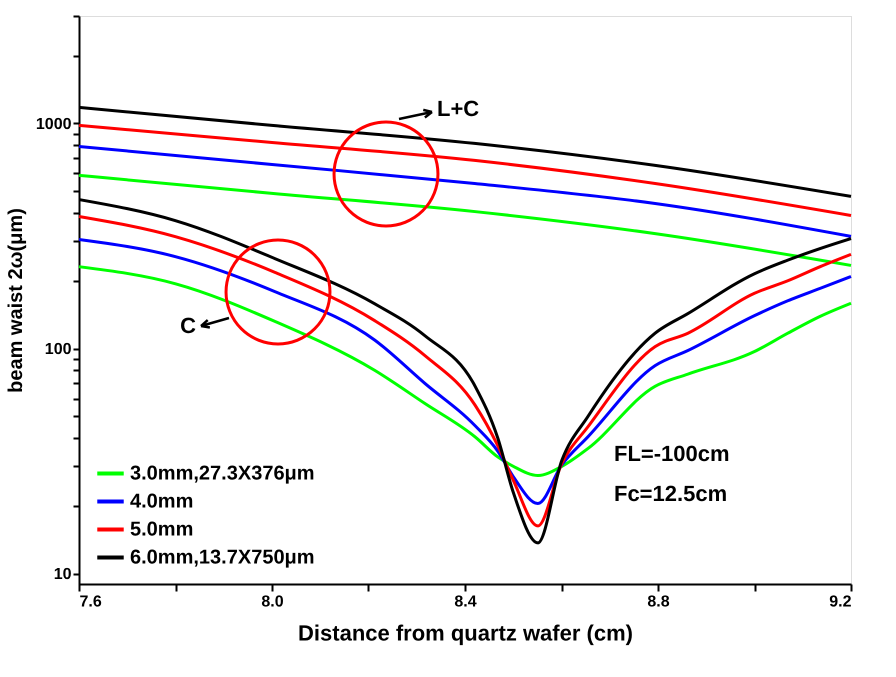 The width and height of the screenshot is (896, 677). I want to click on x-tick-label: 7.6, so click(91, 602).